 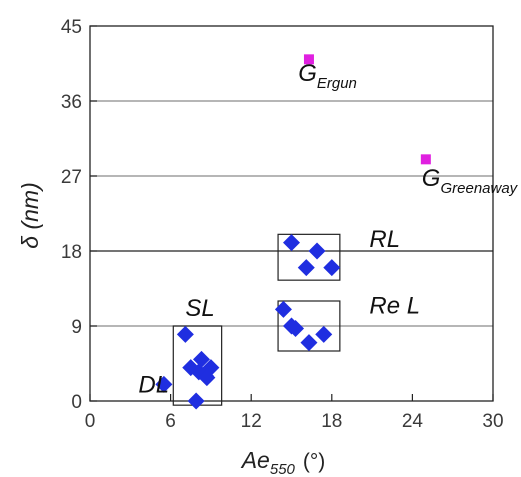 What do you see at coordinates (283, 462) in the screenshot?
I see `x-axis-label: Ae550 (°)` at bounding box center [283, 462].